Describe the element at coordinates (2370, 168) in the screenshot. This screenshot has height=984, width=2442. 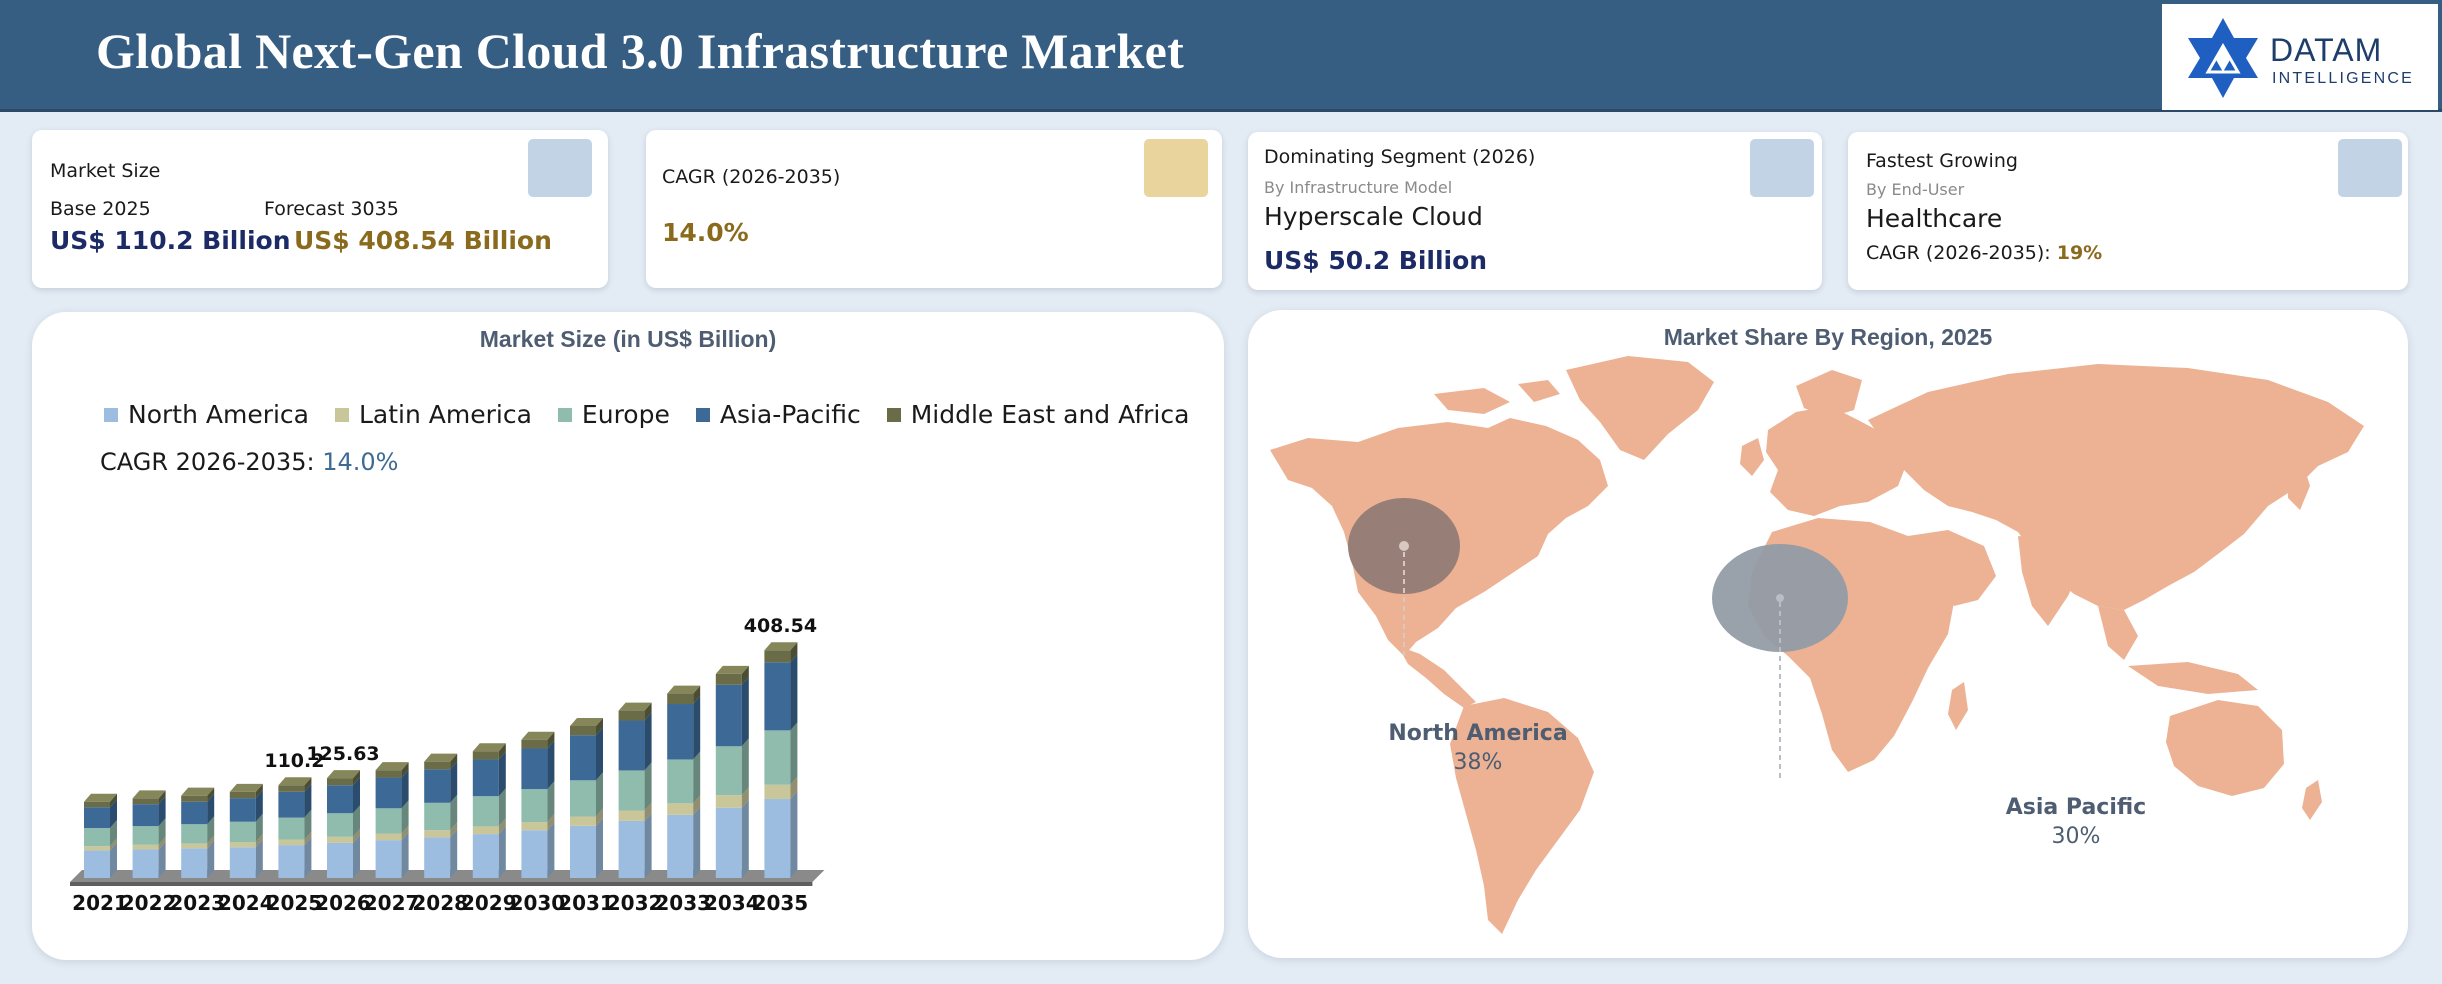
I see `kpi-fastest-swatch` at that location.